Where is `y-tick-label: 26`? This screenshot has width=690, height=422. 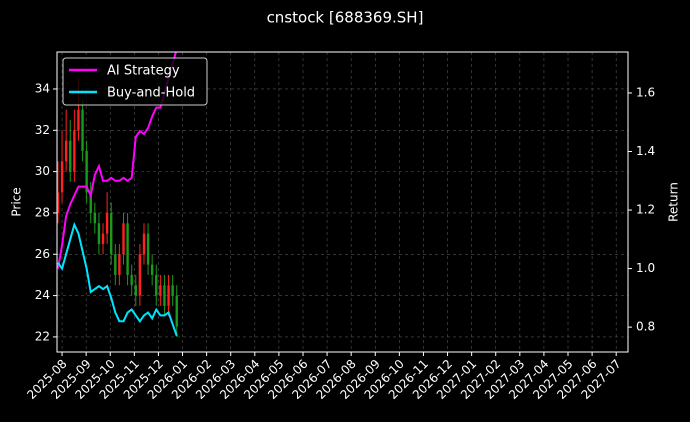 y-tick-label: 26 is located at coordinates (42, 254).